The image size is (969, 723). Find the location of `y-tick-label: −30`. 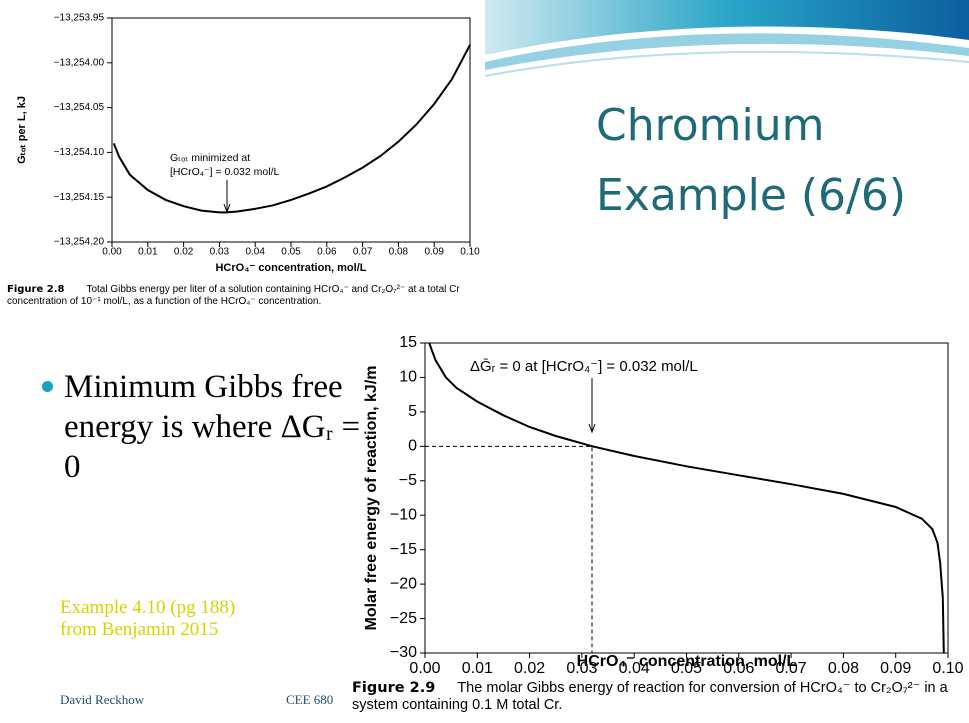

y-tick-label: −30 is located at coordinates (403, 652).